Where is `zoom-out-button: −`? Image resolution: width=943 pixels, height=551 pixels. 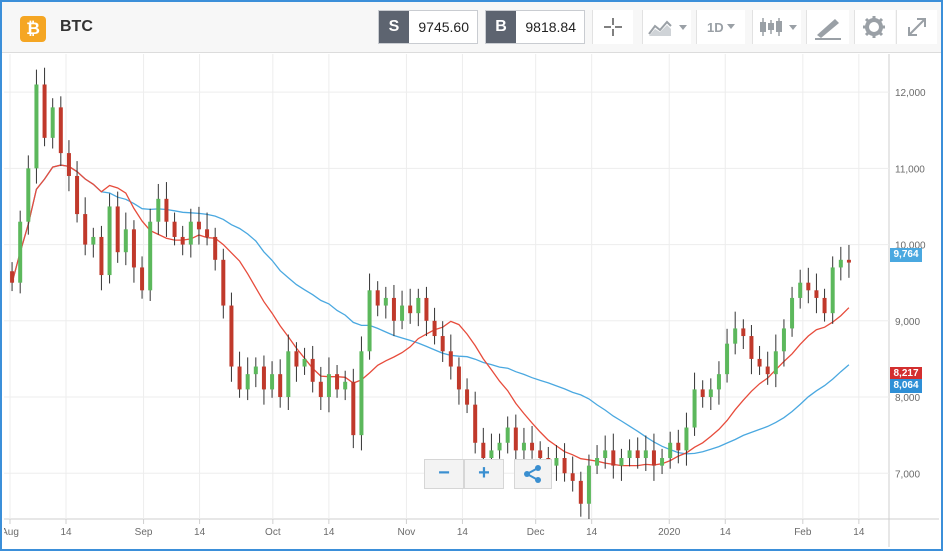
zoom-out-button: − is located at coordinates (444, 474).